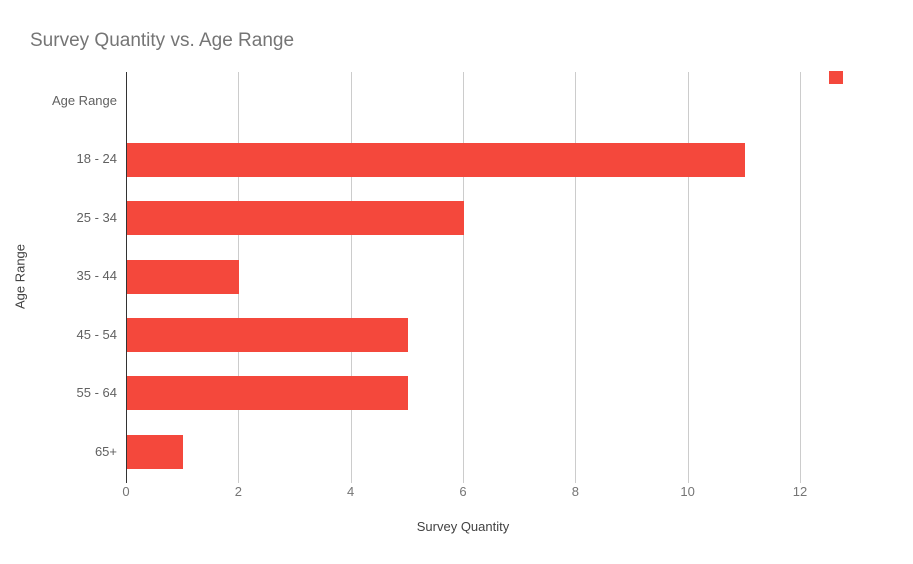 This screenshot has width=913, height=564. Describe the element at coordinates (687, 491) in the screenshot. I see `x-tick-label: 10` at that location.